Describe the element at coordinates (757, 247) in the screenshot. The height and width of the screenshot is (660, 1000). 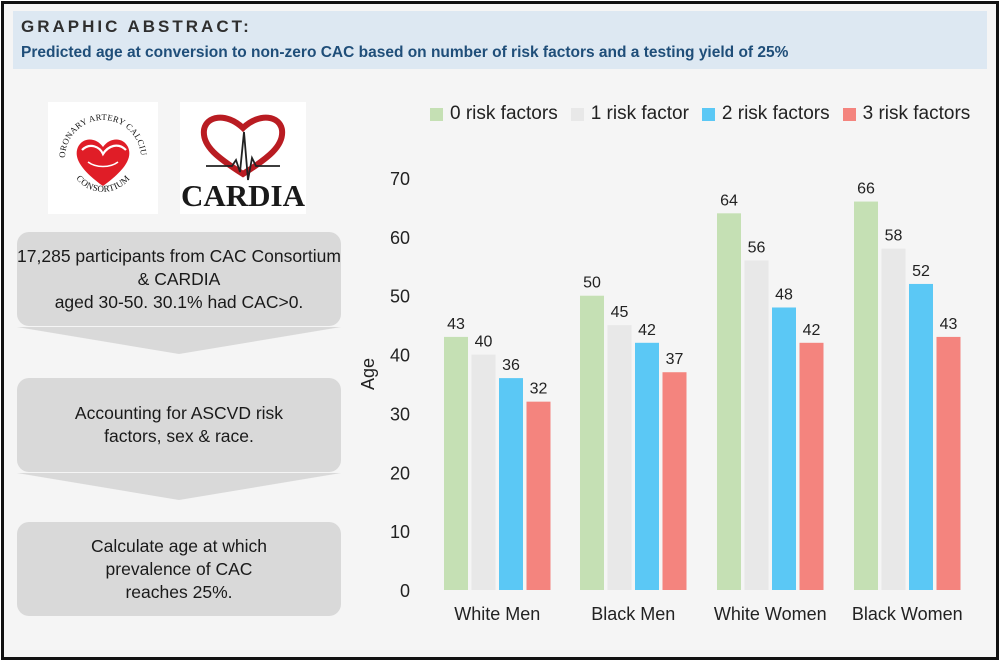
I see `bar-data-label: 56` at that location.